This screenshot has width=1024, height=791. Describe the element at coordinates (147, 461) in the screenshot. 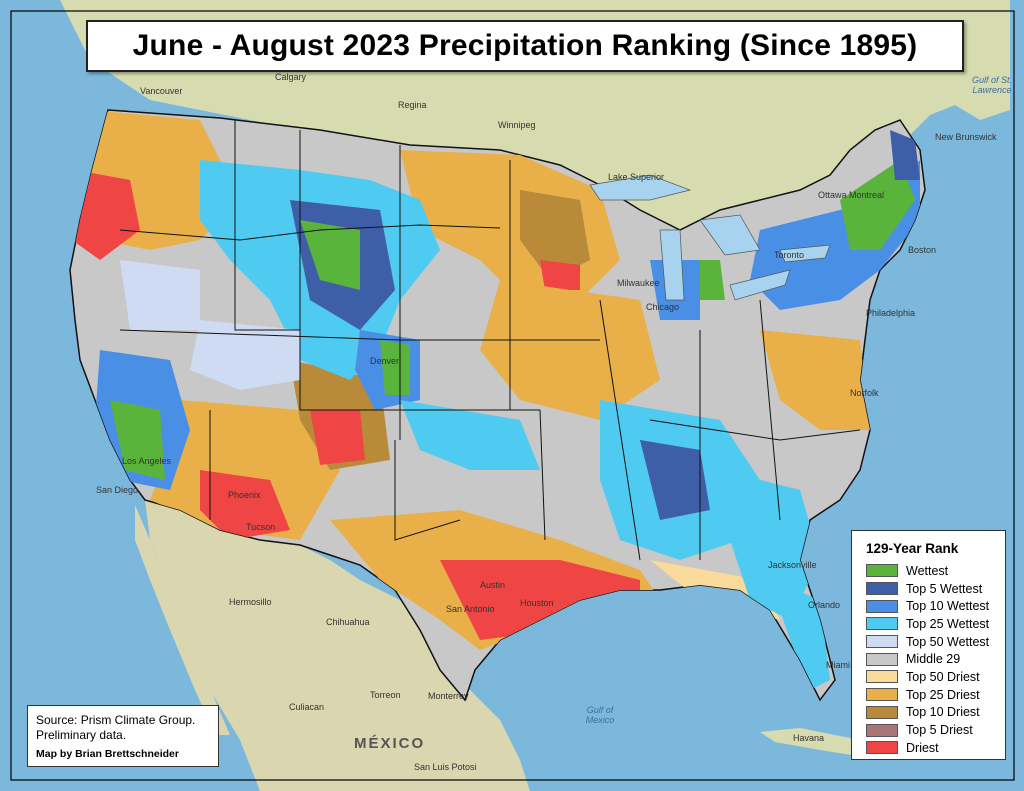

I see `place-la: Los Angeles` at that location.